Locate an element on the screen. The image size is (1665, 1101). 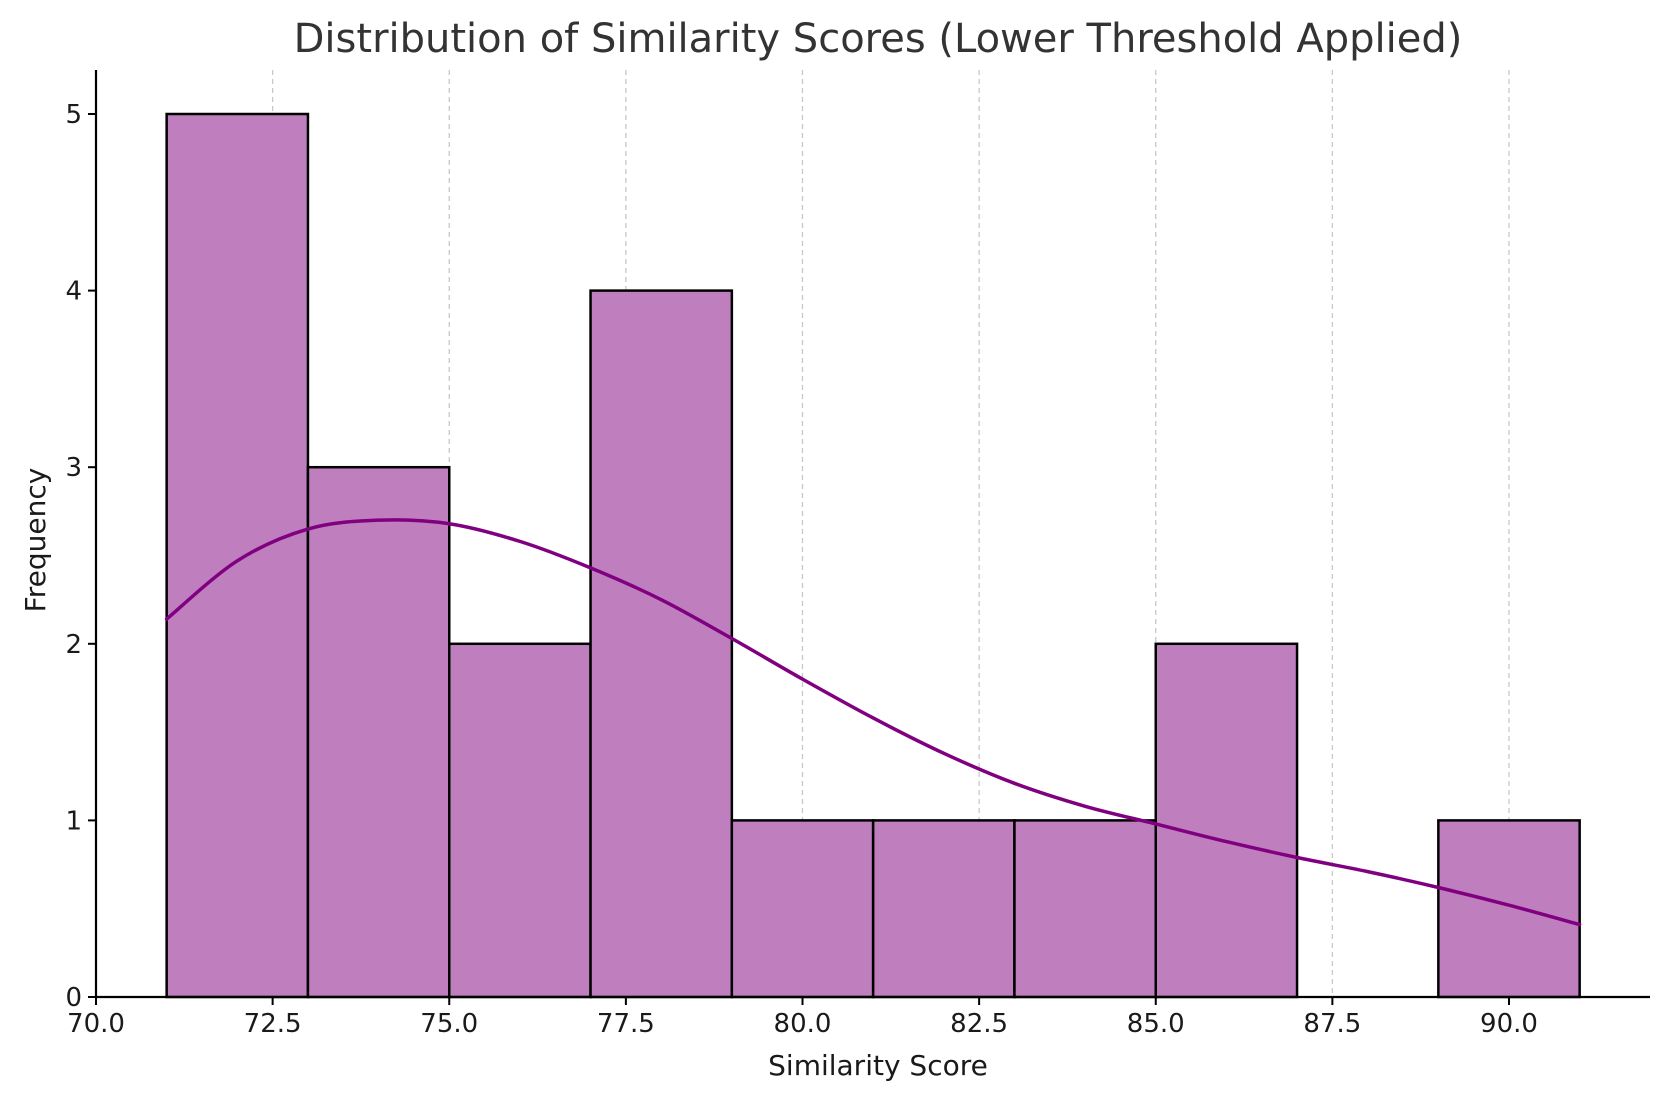
x-tick-label: 75.0 is located at coordinates (449, 1024).